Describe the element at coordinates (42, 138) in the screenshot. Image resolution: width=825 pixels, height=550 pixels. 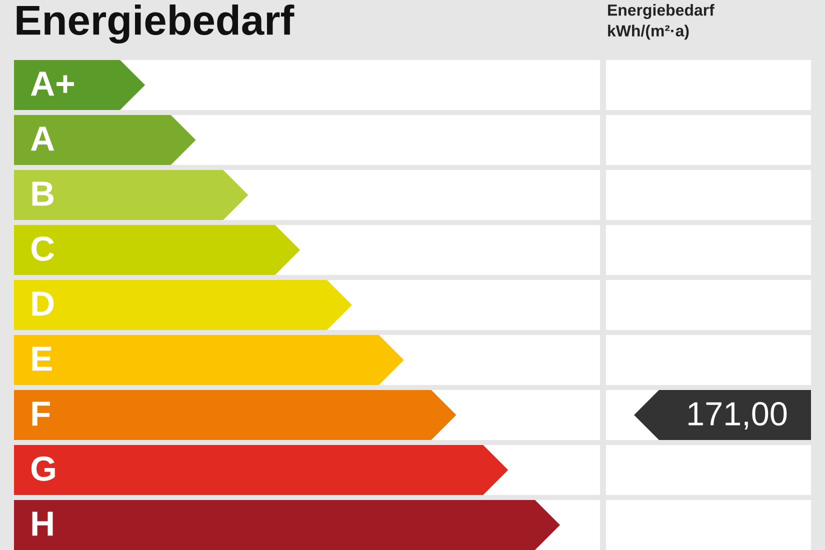
I see `y-tick-label: A` at that location.